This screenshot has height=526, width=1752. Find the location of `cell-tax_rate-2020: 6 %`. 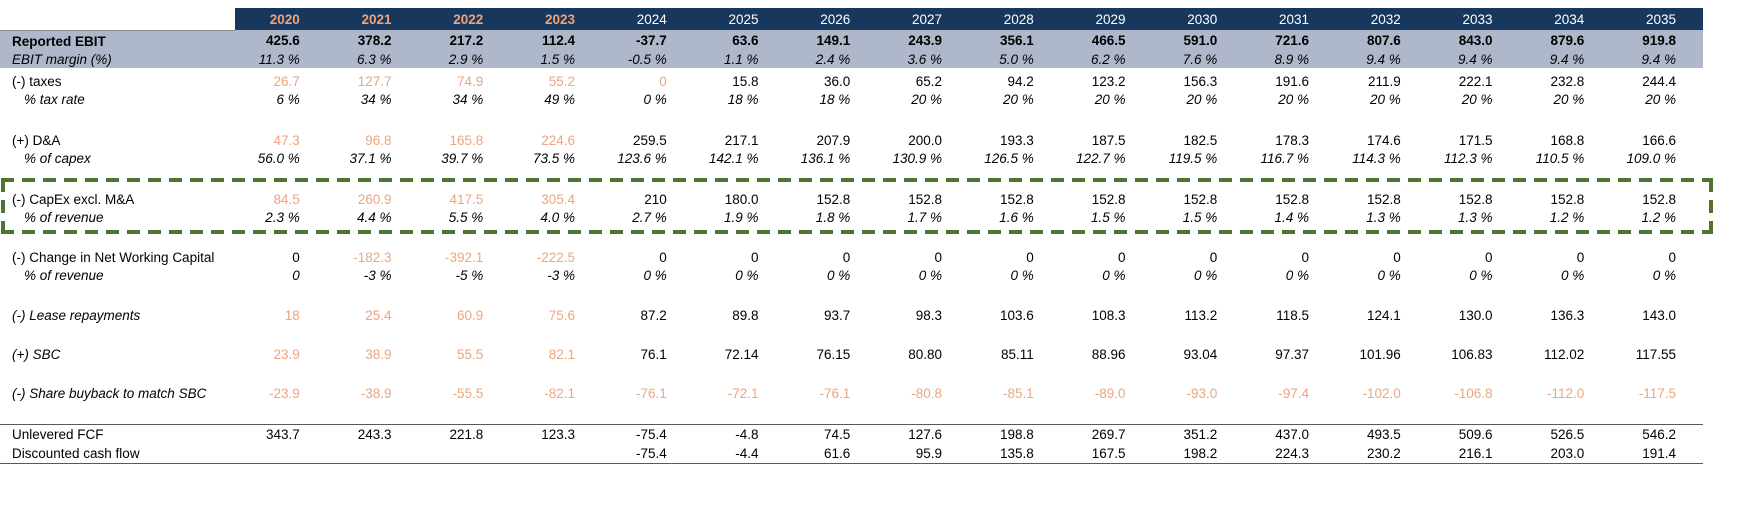

cell-tax_rate-2020: 6 % is located at coordinates (288, 99).